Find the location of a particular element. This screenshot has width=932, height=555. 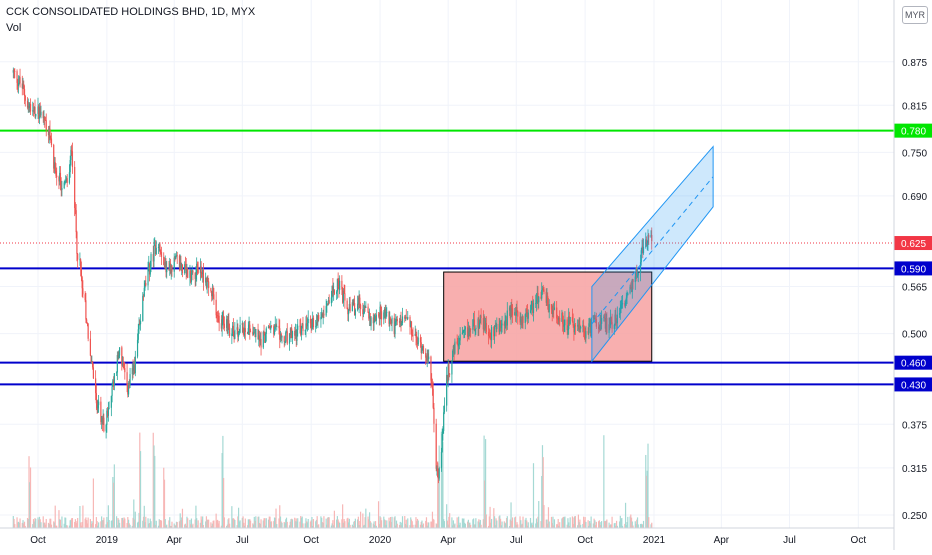

level-price-tag is located at coordinates (913, 130).